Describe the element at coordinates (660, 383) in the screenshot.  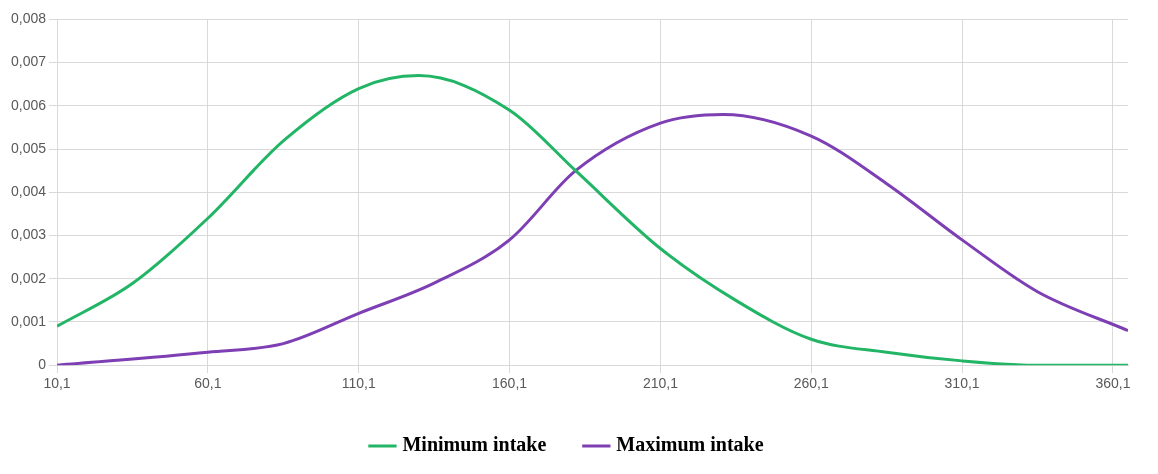
I see `x-tick-label: 210,1` at that location.